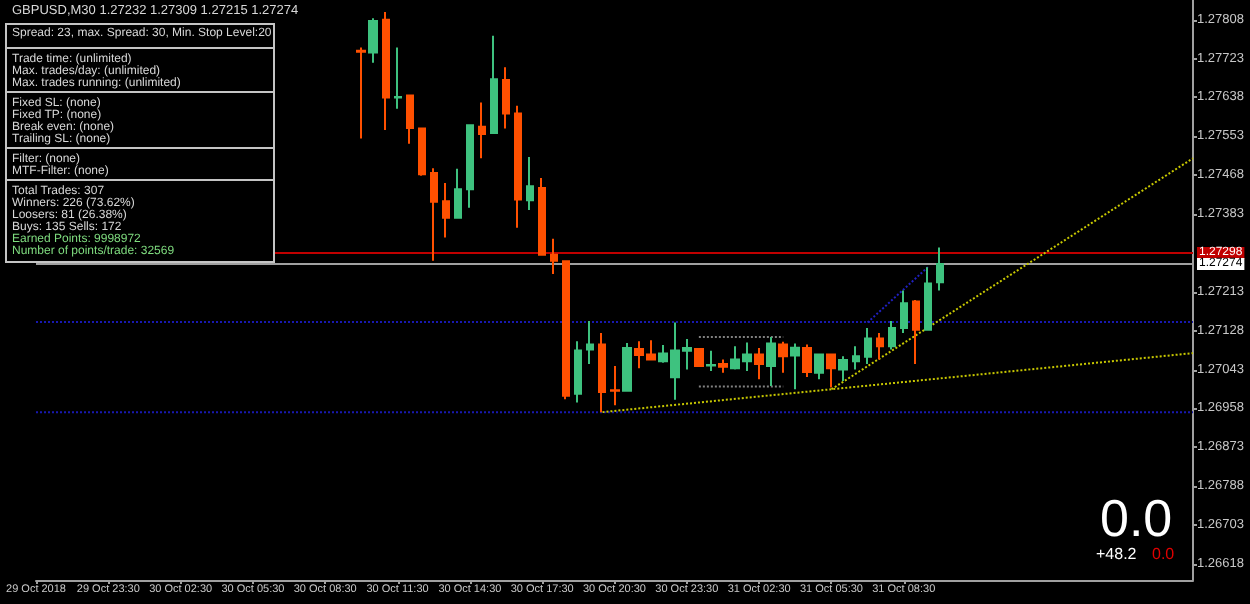 The image size is (1250, 604). What do you see at coordinates (1117, 554) in the screenshot?
I see `annotation: +48.2` at bounding box center [1117, 554].